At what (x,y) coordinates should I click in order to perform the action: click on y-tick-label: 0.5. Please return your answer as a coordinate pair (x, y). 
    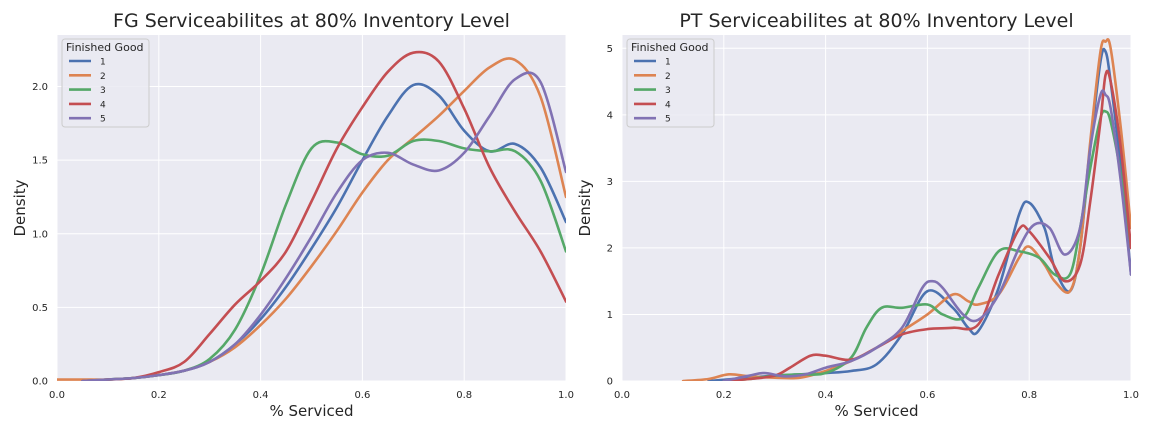
    Looking at the image, I should click on (40, 308).